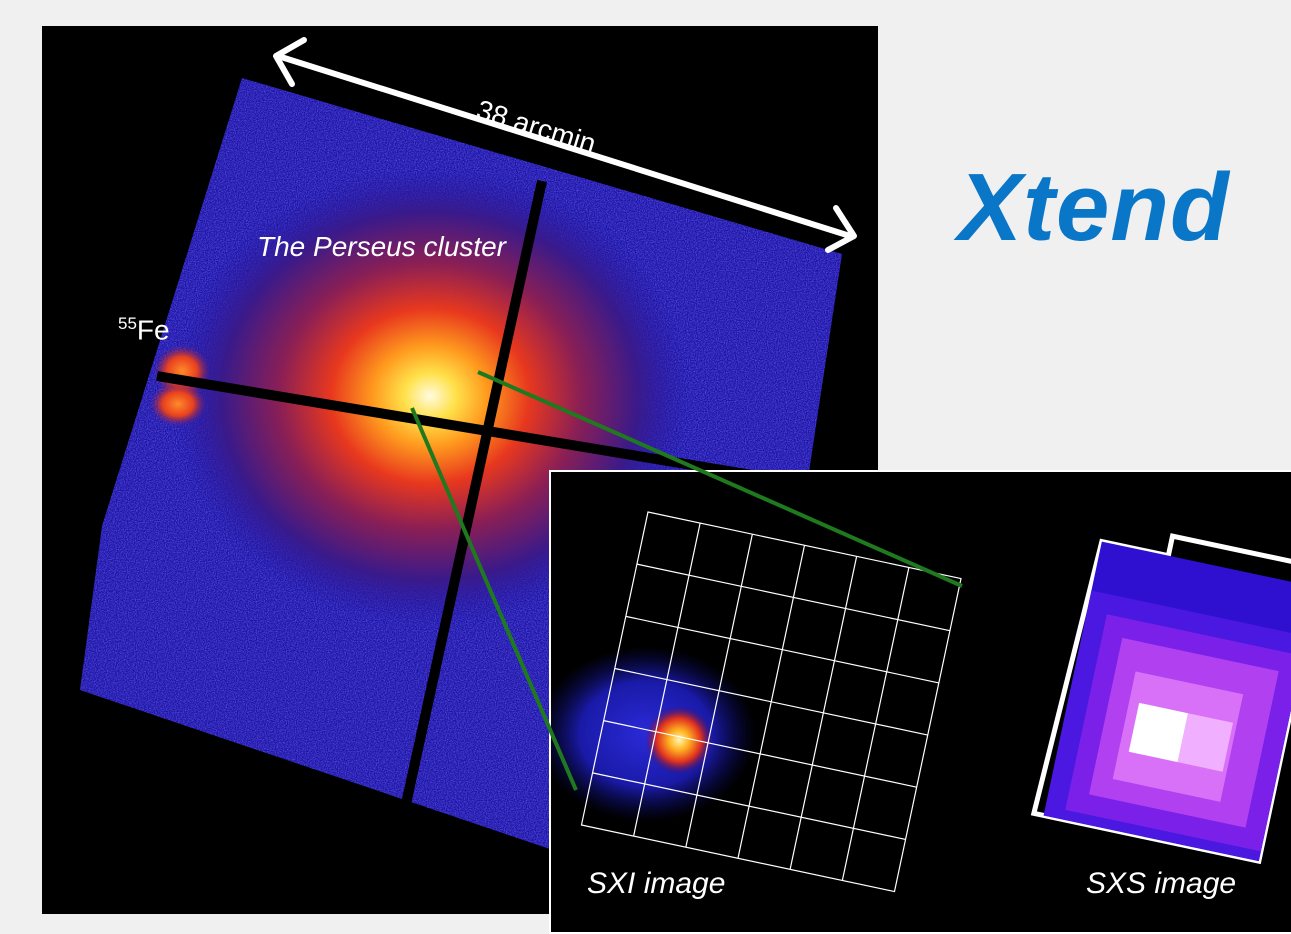  Describe the element at coordinates (565, 145) in the screenshot. I see `scale-arrow` at that location.